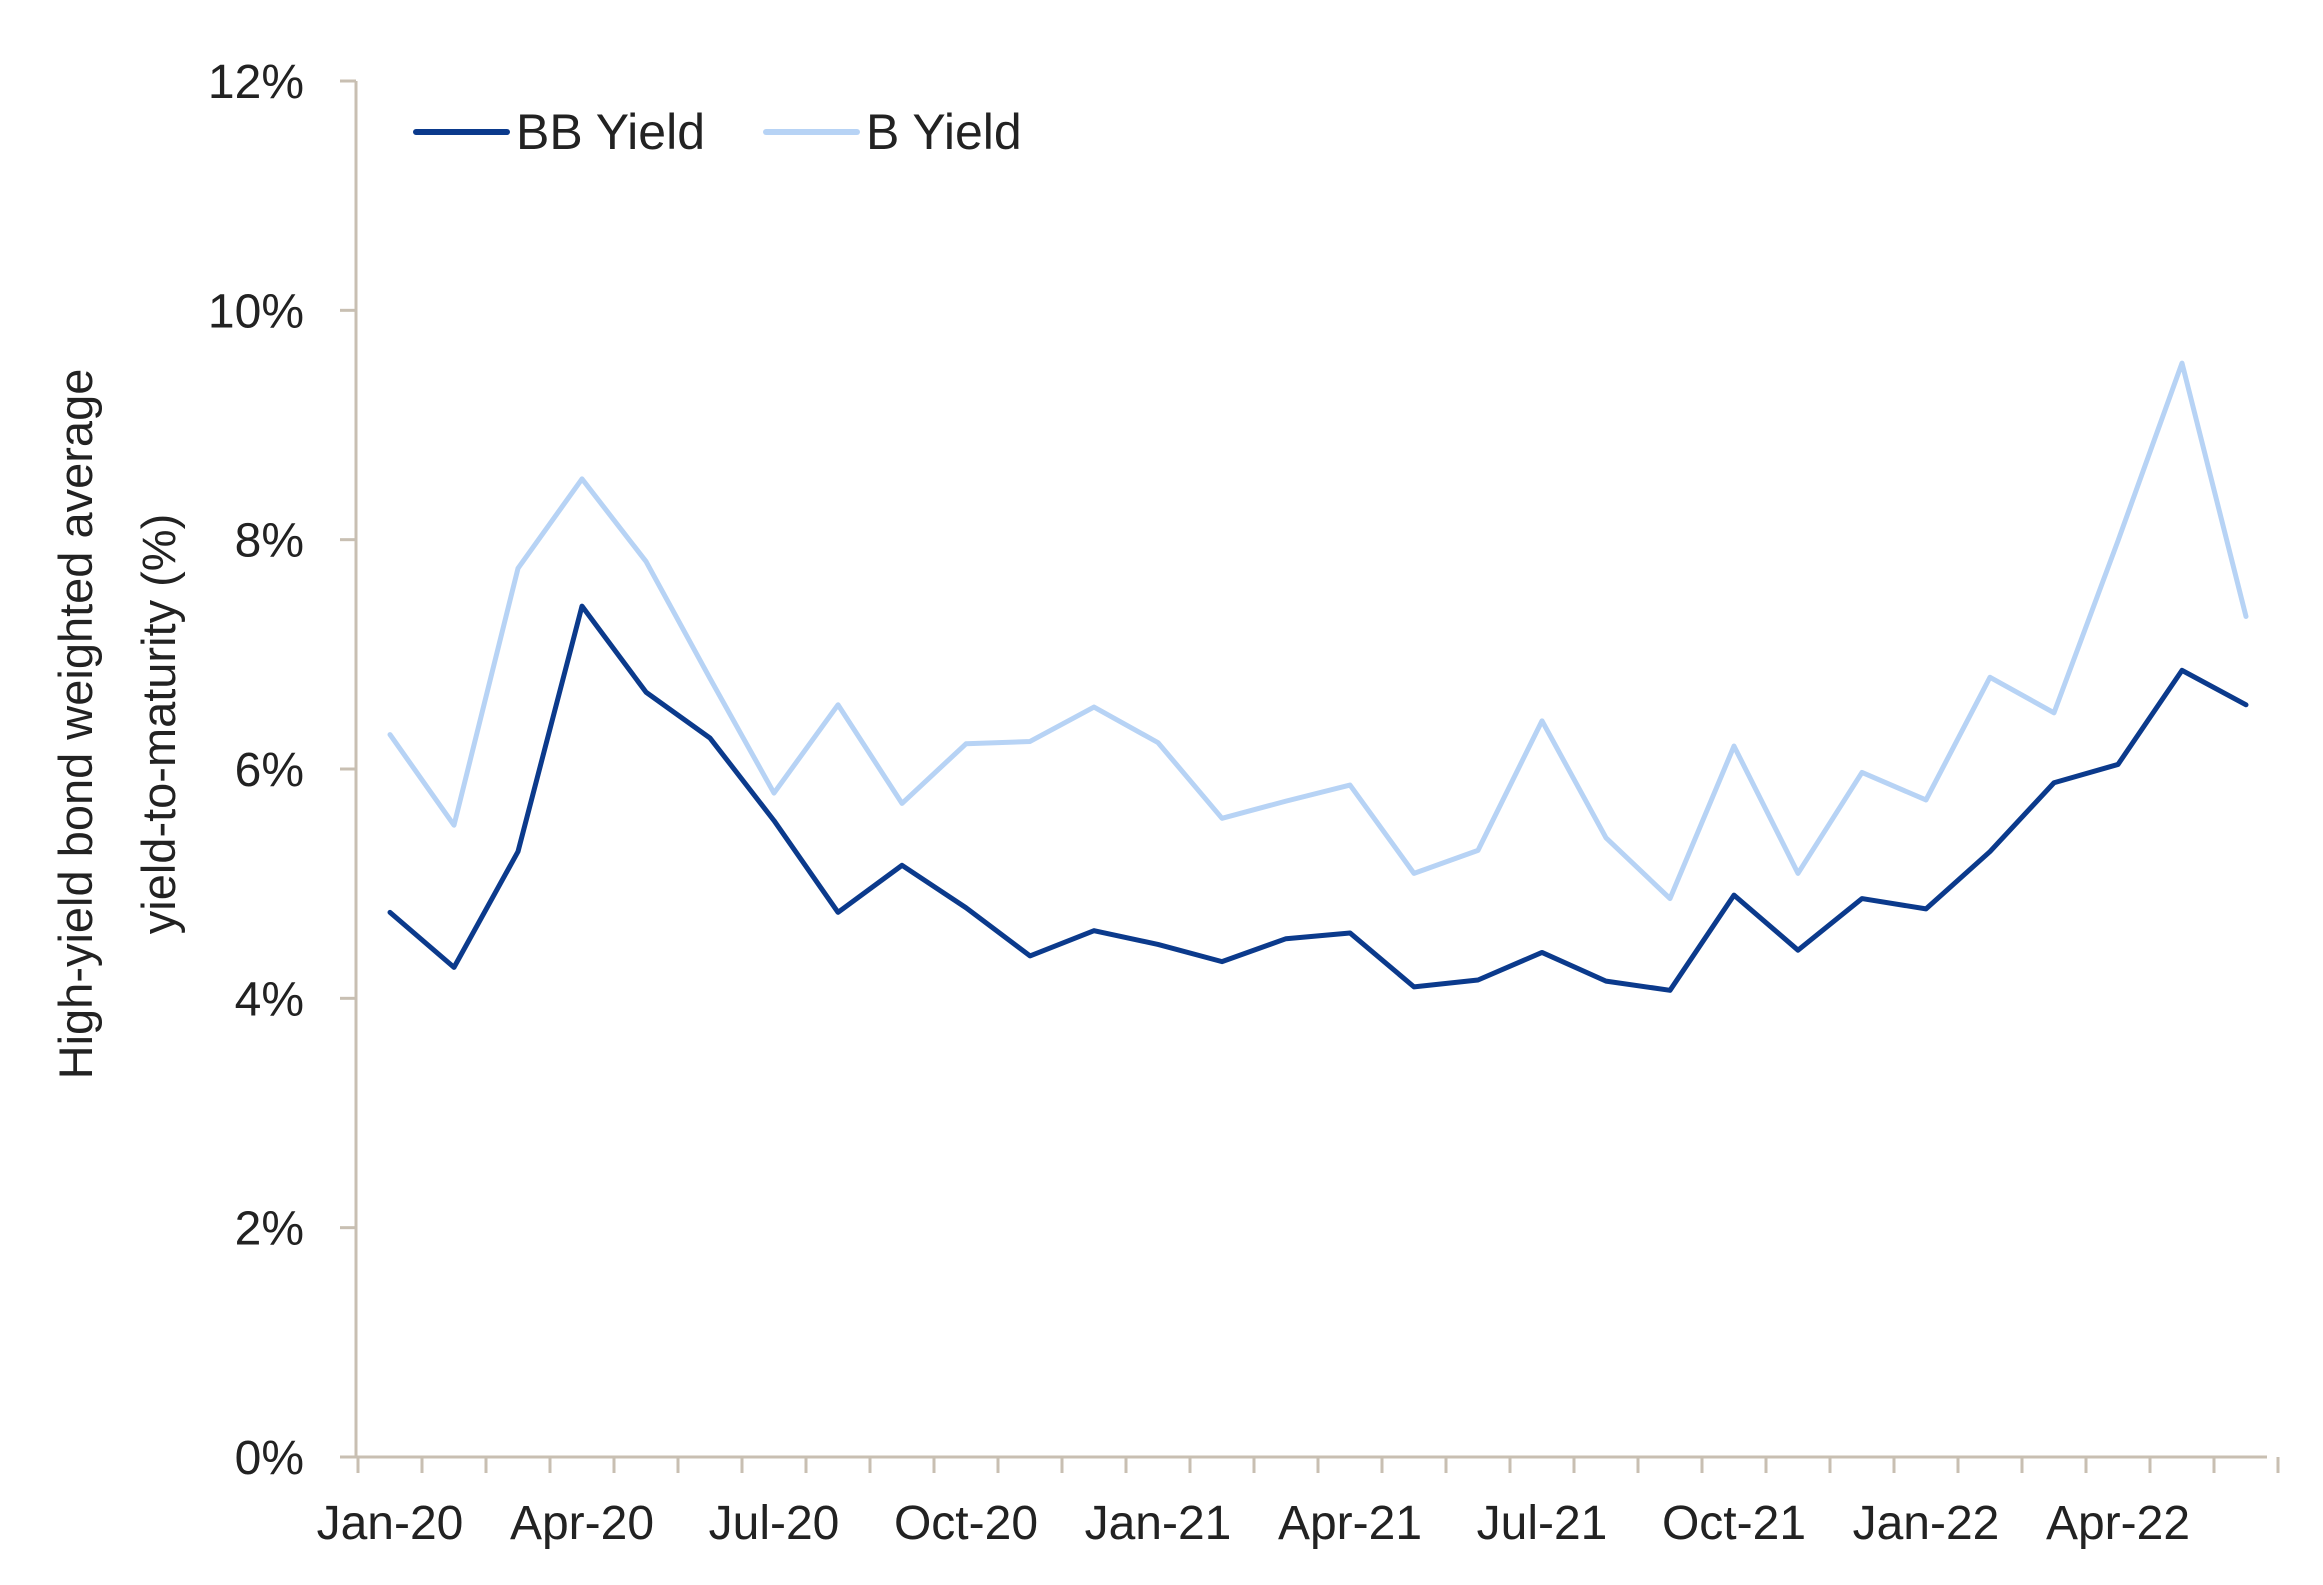  I want to click on x-tick-label: Jan-22, so click(1926, 1523).